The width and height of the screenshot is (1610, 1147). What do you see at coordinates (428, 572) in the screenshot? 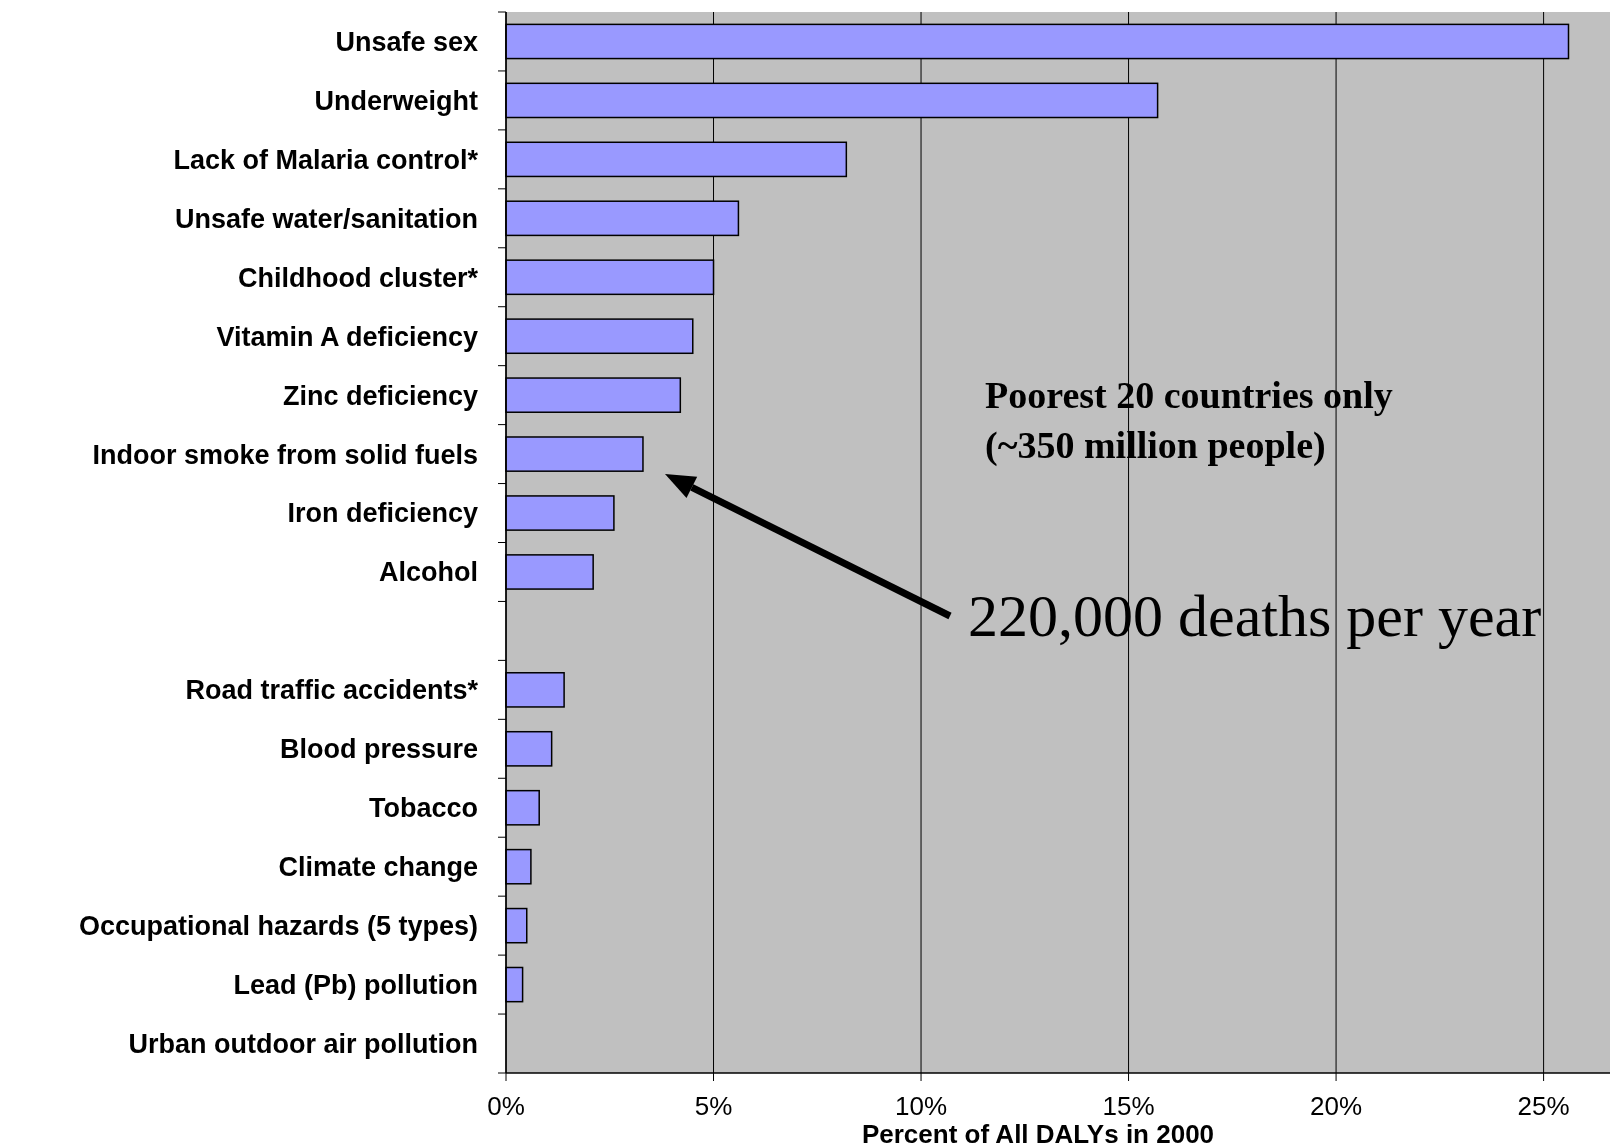
I see `y-tick-label: Alcohol` at bounding box center [428, 572].